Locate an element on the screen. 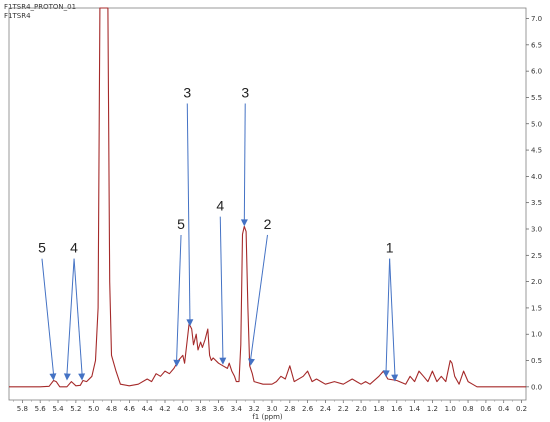  x-tick-label: 4.4 is located at coordinates (148, 409).